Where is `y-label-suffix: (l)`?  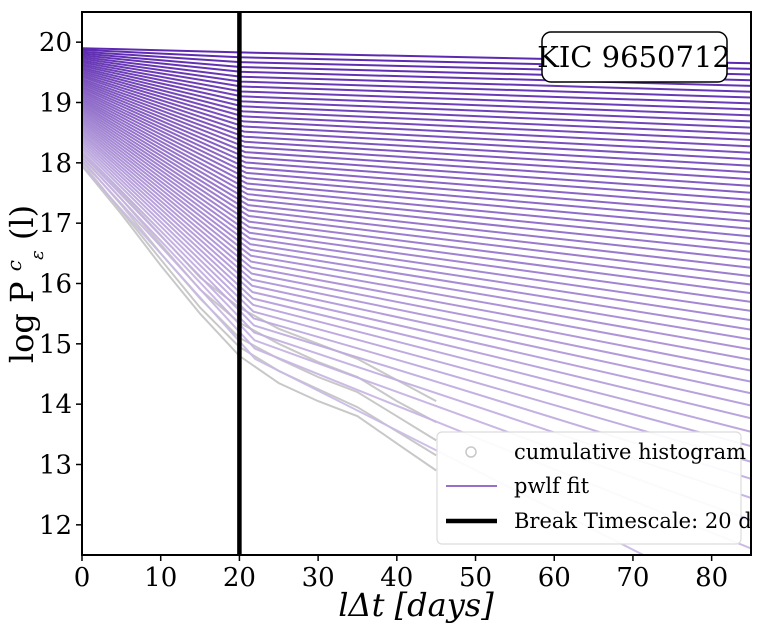
y-label-suffix: (l) is located at coordinates (22, 222).